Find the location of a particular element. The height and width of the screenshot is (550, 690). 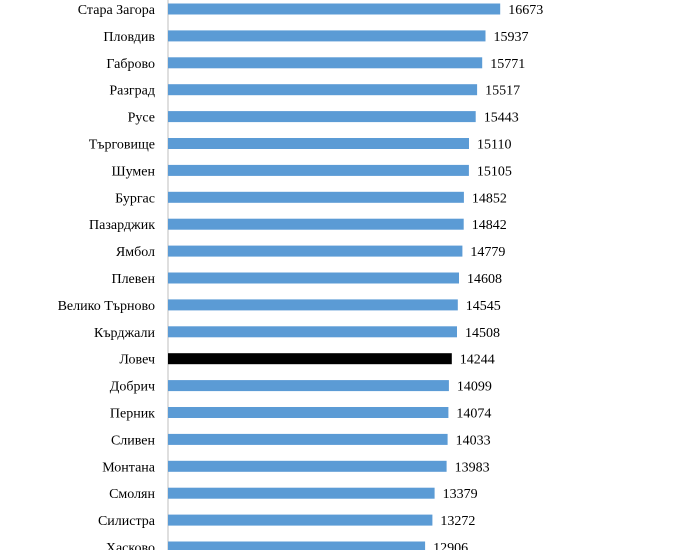

value-label: 15937 is located at coordinates (511, 37).